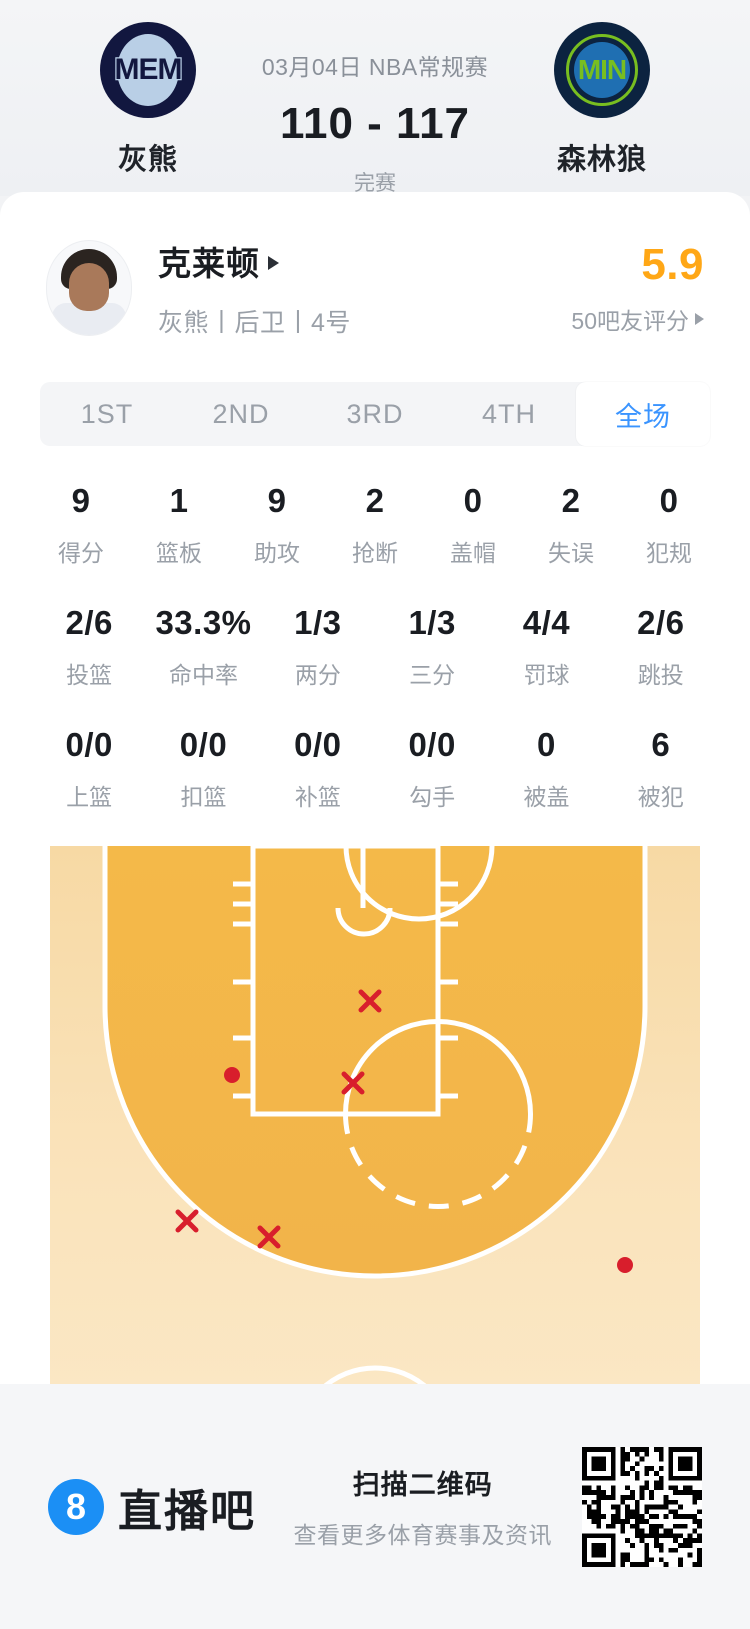 Image resolution: width=750 pixels, height=1629 pixels. I want to click on away-team-logo-icon: MIN, so click(601, 70).